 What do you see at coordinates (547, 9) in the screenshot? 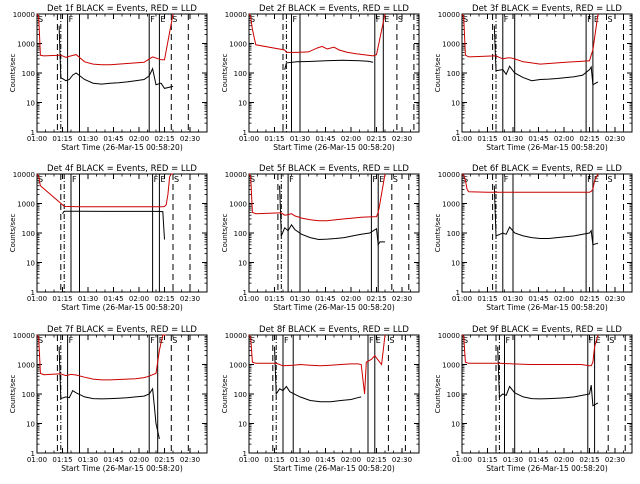
I see `panel-title: Det 3f BLACK = Events, RED = LLD` at bounding box center [547, 9].